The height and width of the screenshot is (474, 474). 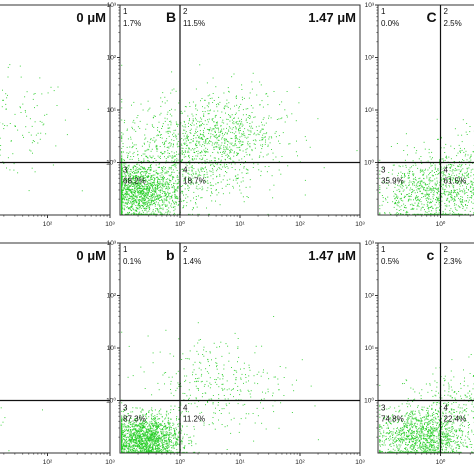 What do you see at coordinates (180, 224) in the screenshot?
I see `x-tick-label: 10⁰` at bounding box center [180, 224].